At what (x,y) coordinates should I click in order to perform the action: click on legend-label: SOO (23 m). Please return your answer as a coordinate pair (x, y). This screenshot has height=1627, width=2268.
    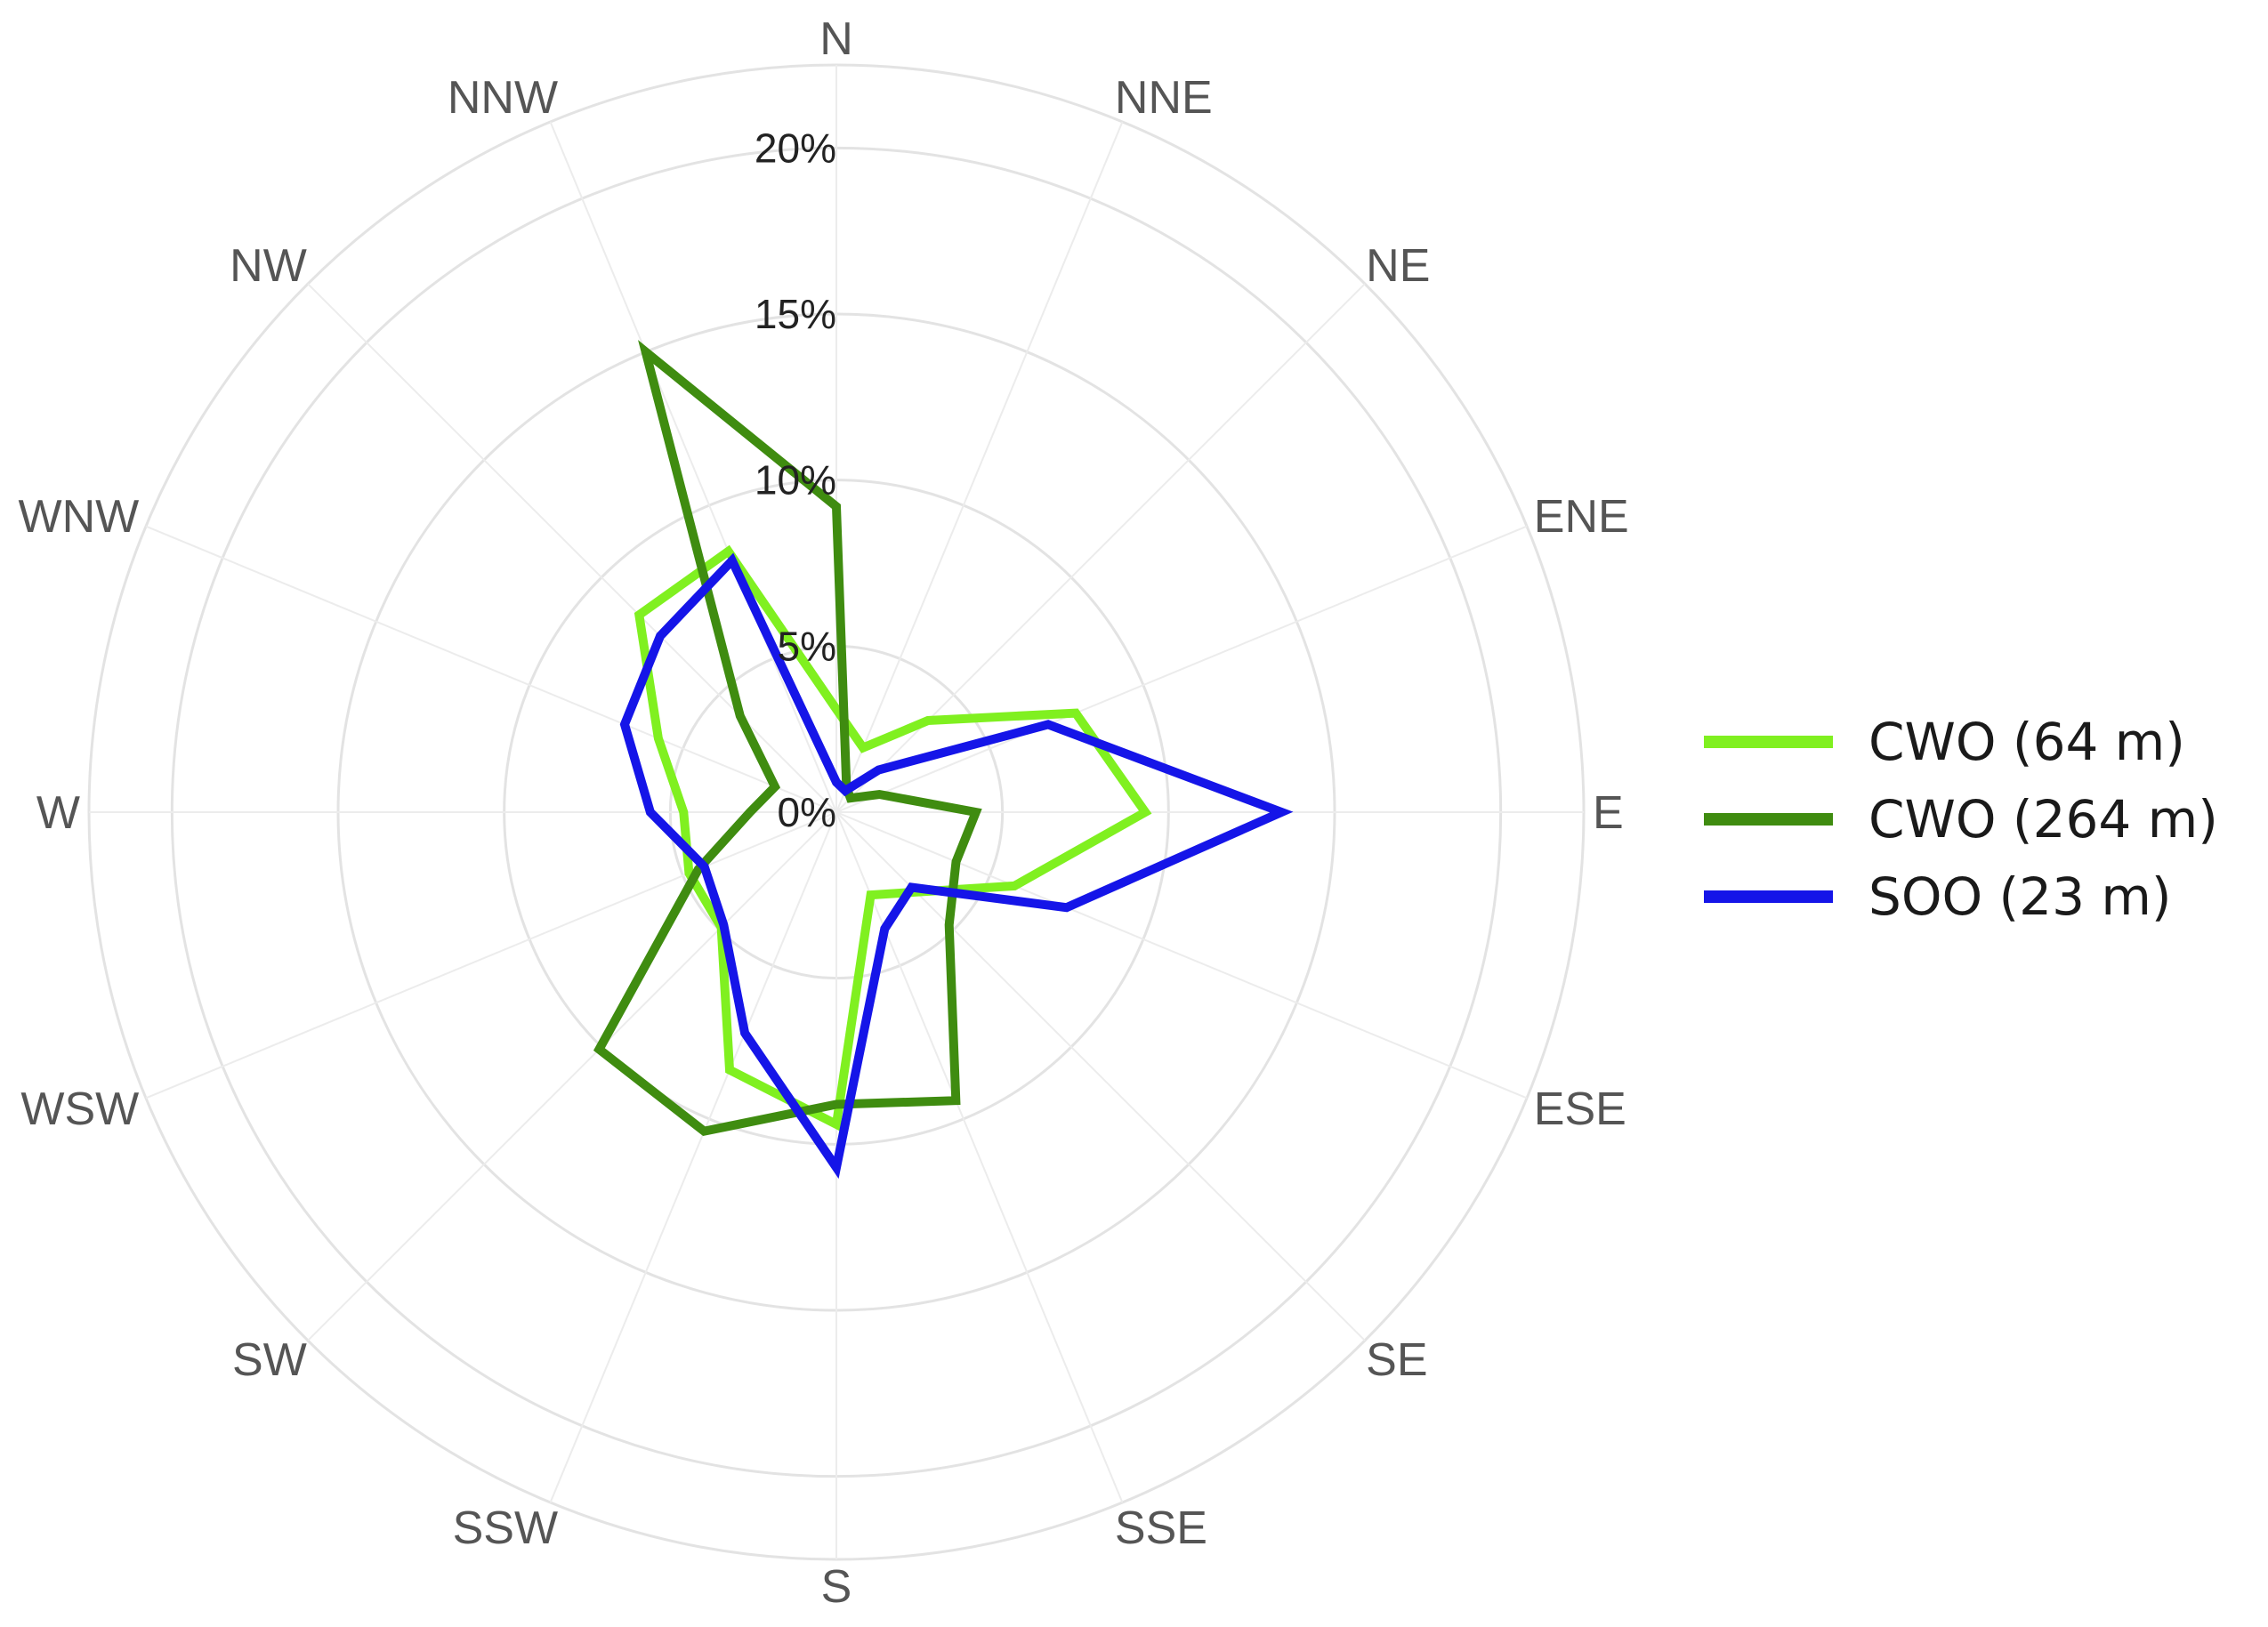
    Looking at the image, I should click on (2020, 896).